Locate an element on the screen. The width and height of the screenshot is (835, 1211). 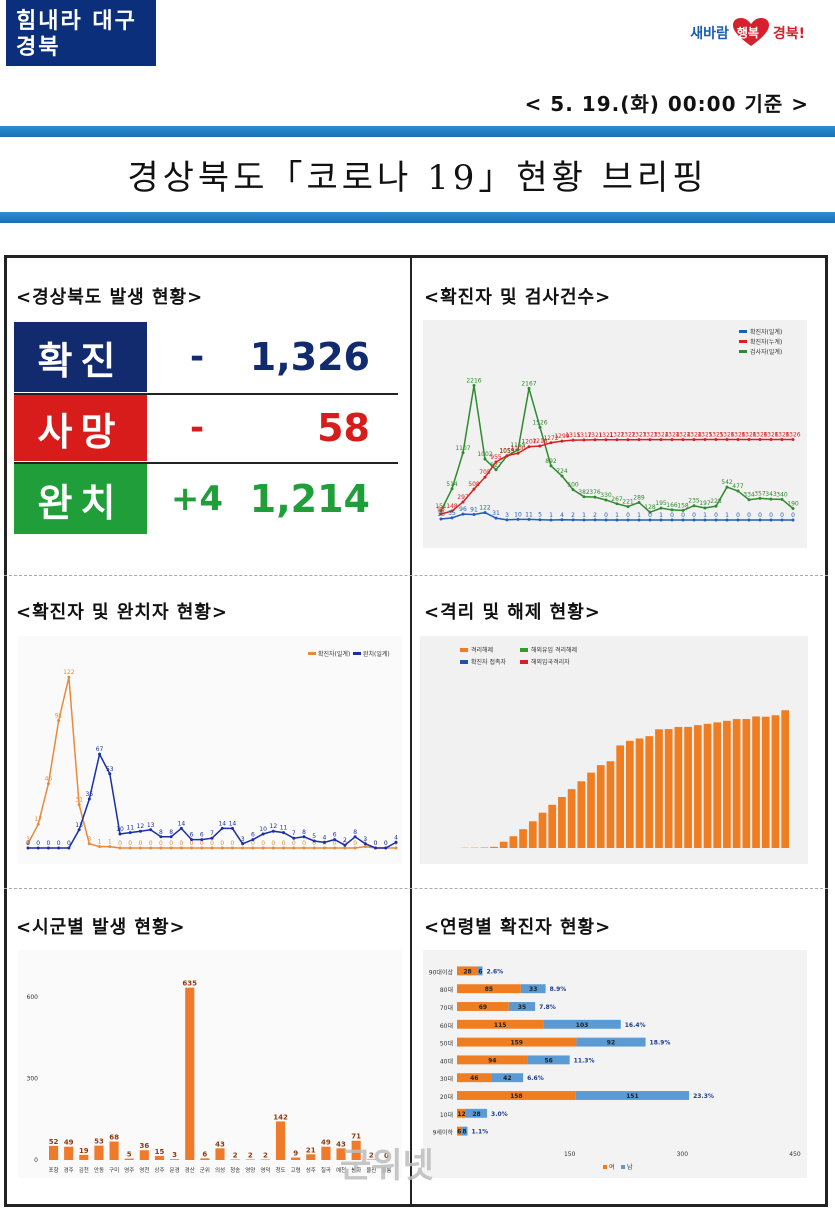
chart-tests-0-label: 289 is located at coordinates (639, 497).